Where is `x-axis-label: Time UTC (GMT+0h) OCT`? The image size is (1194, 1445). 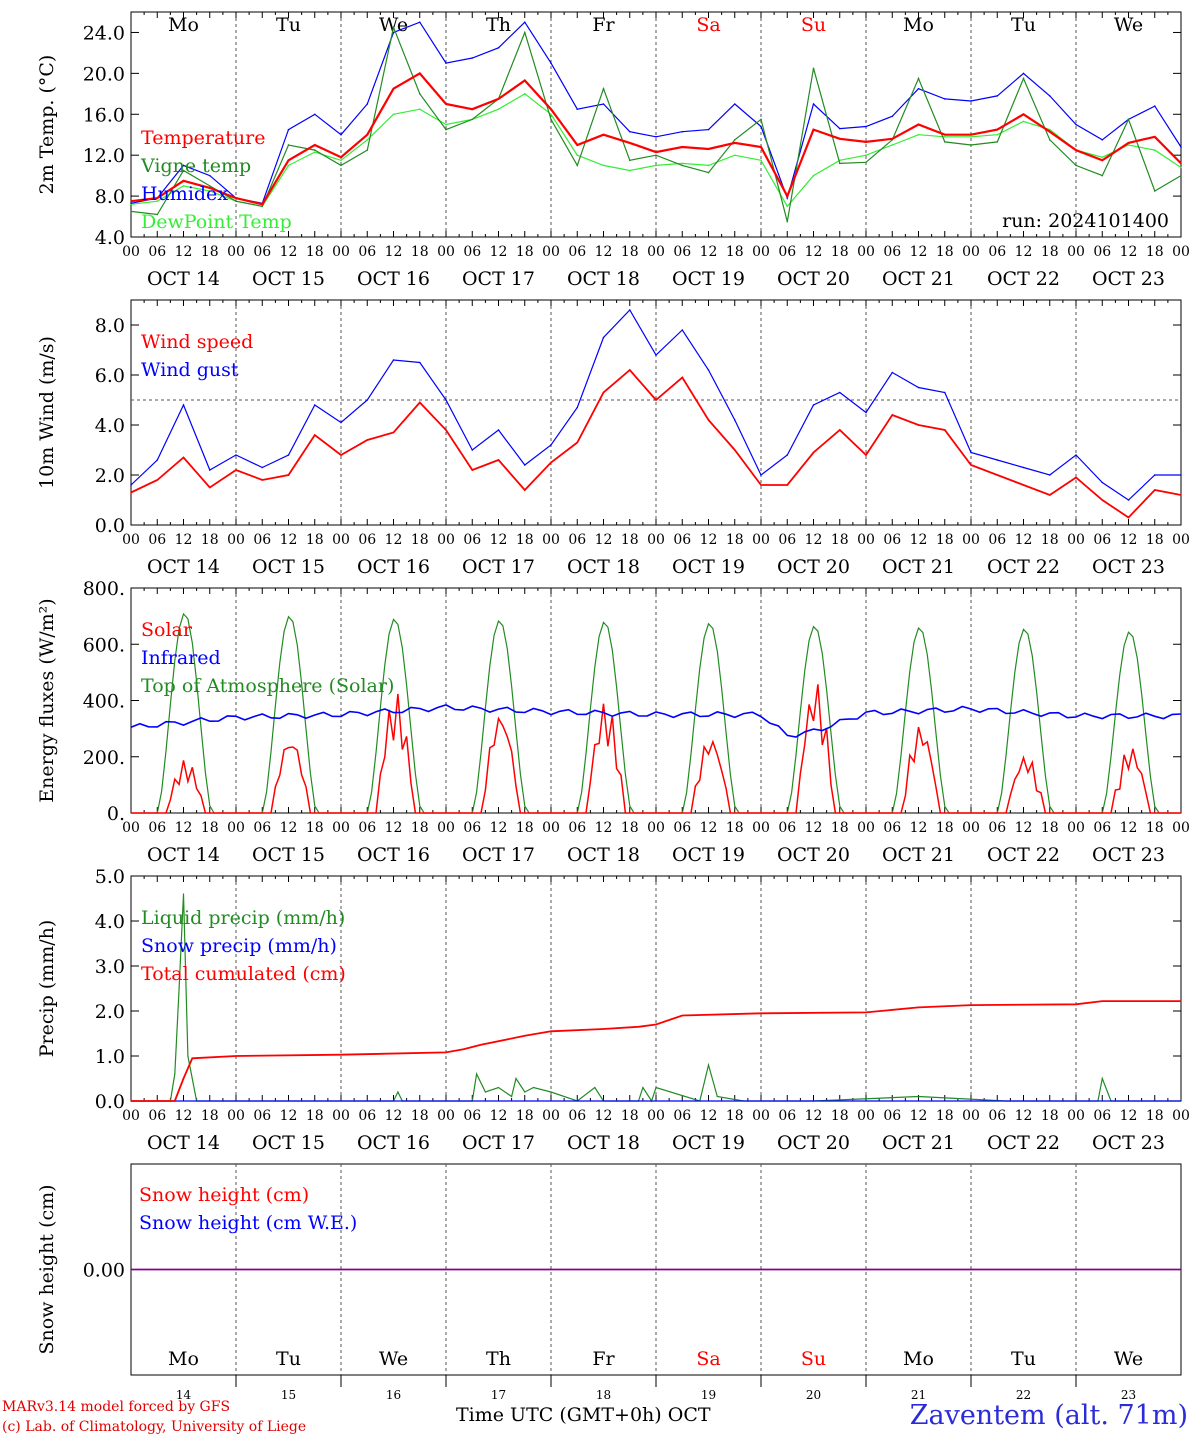
x-axis-label: Time UTC (GMT+0h) OCT is located at coordinates (583, 1415).